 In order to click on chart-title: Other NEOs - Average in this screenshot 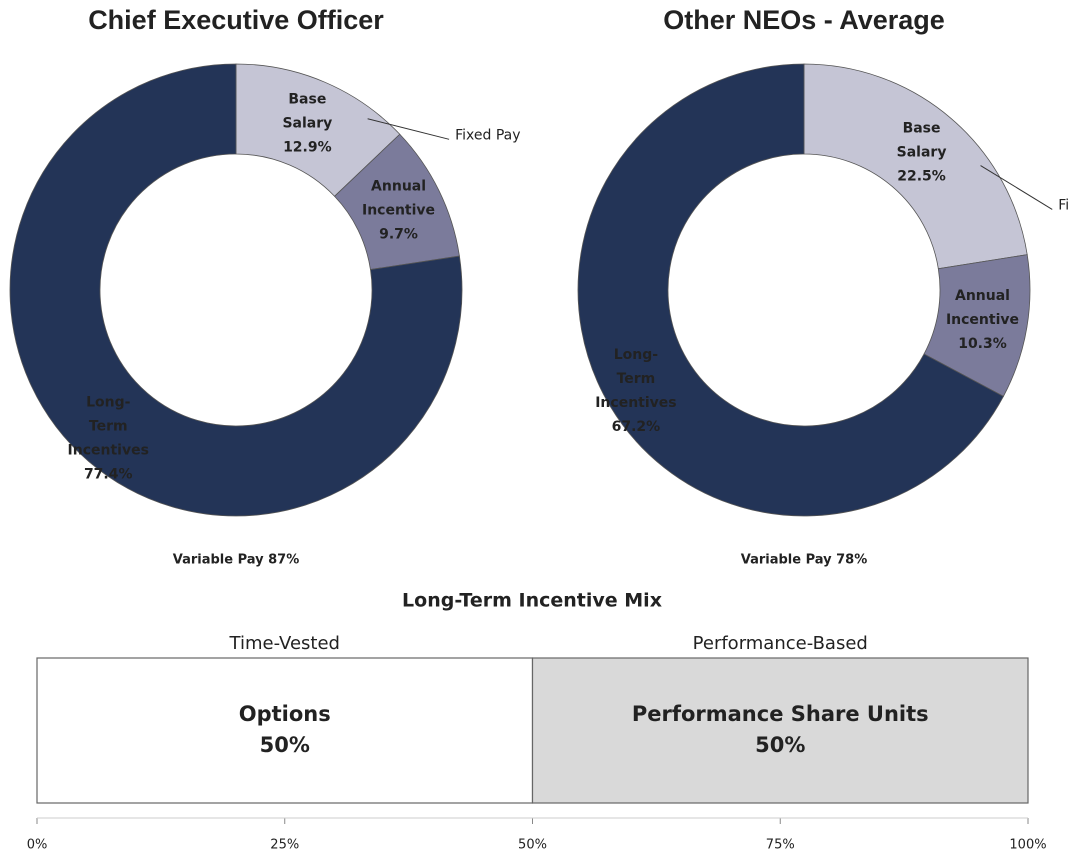, I will do `click(804, 20)`.